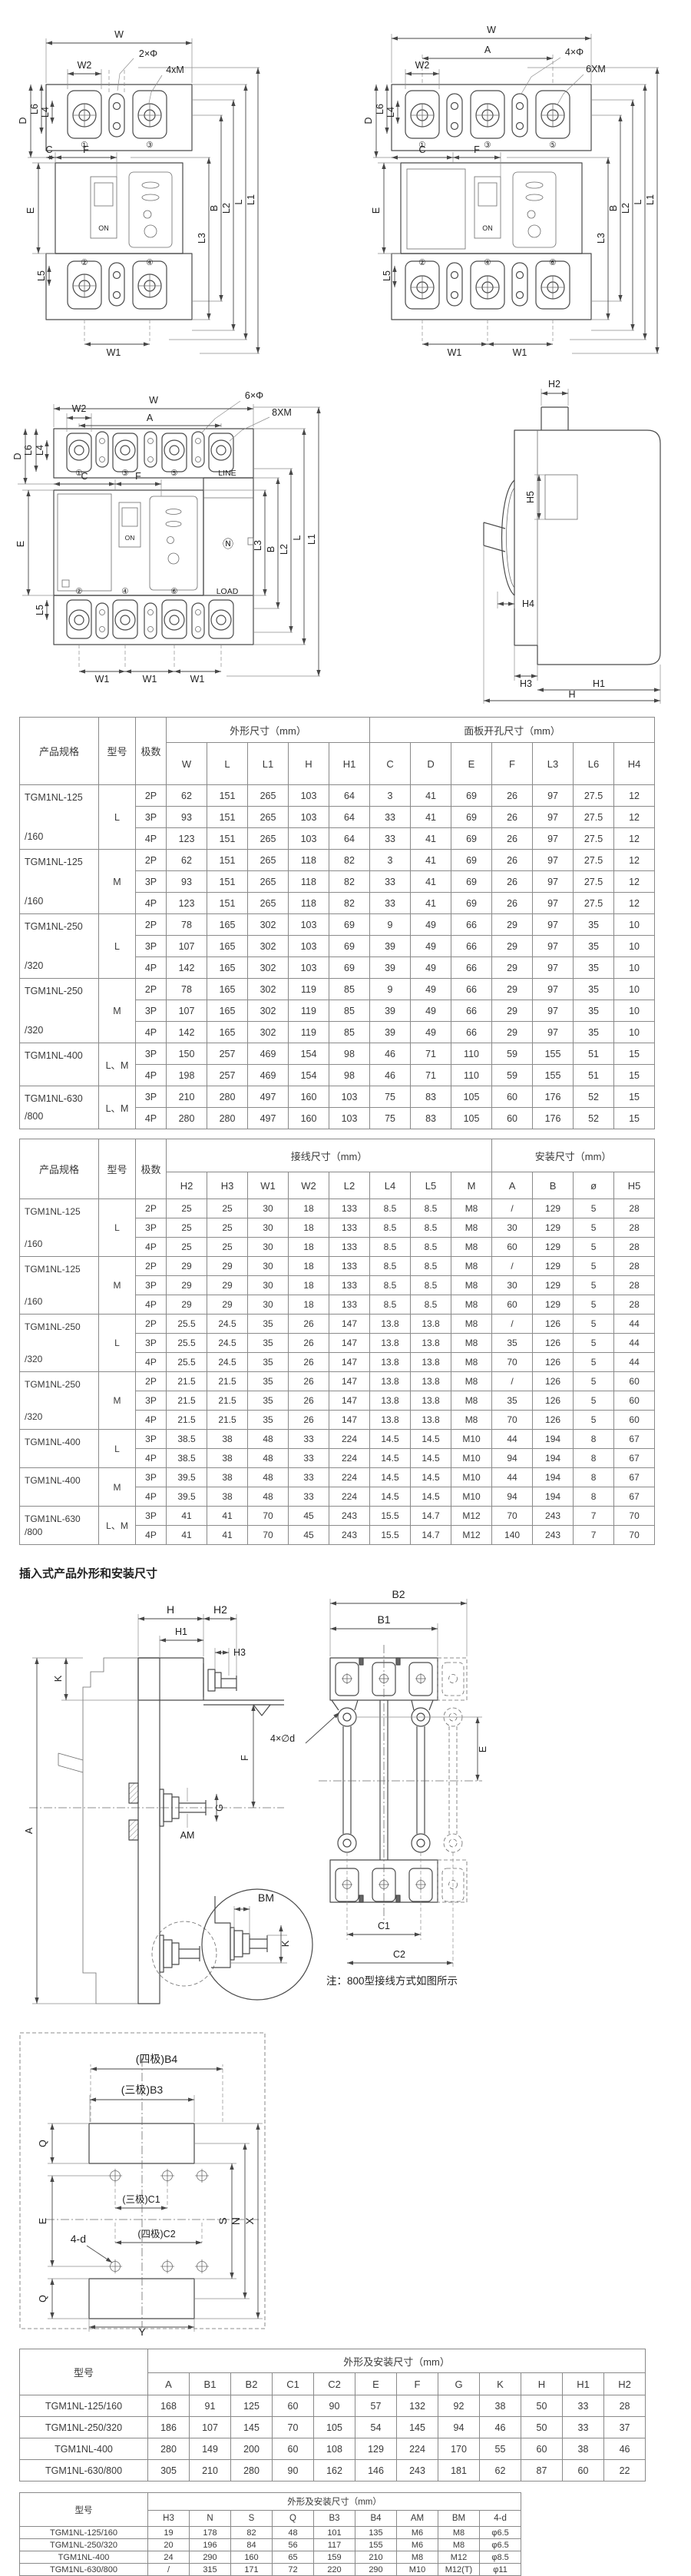  Describe the element at coordinates (542, 2406) in the screenshot. I see `value-cell: 50` at that location.